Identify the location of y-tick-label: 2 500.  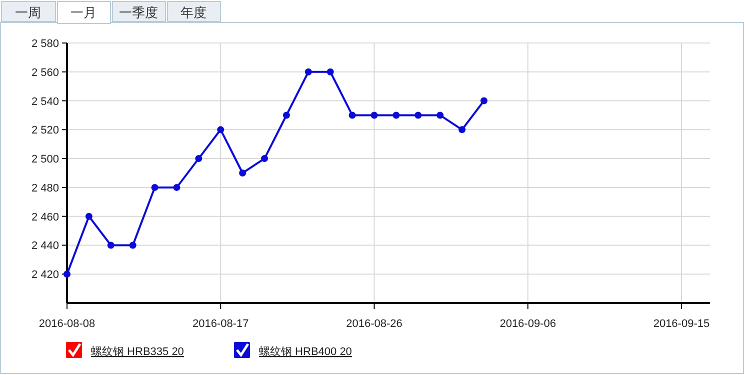
(45, 160).